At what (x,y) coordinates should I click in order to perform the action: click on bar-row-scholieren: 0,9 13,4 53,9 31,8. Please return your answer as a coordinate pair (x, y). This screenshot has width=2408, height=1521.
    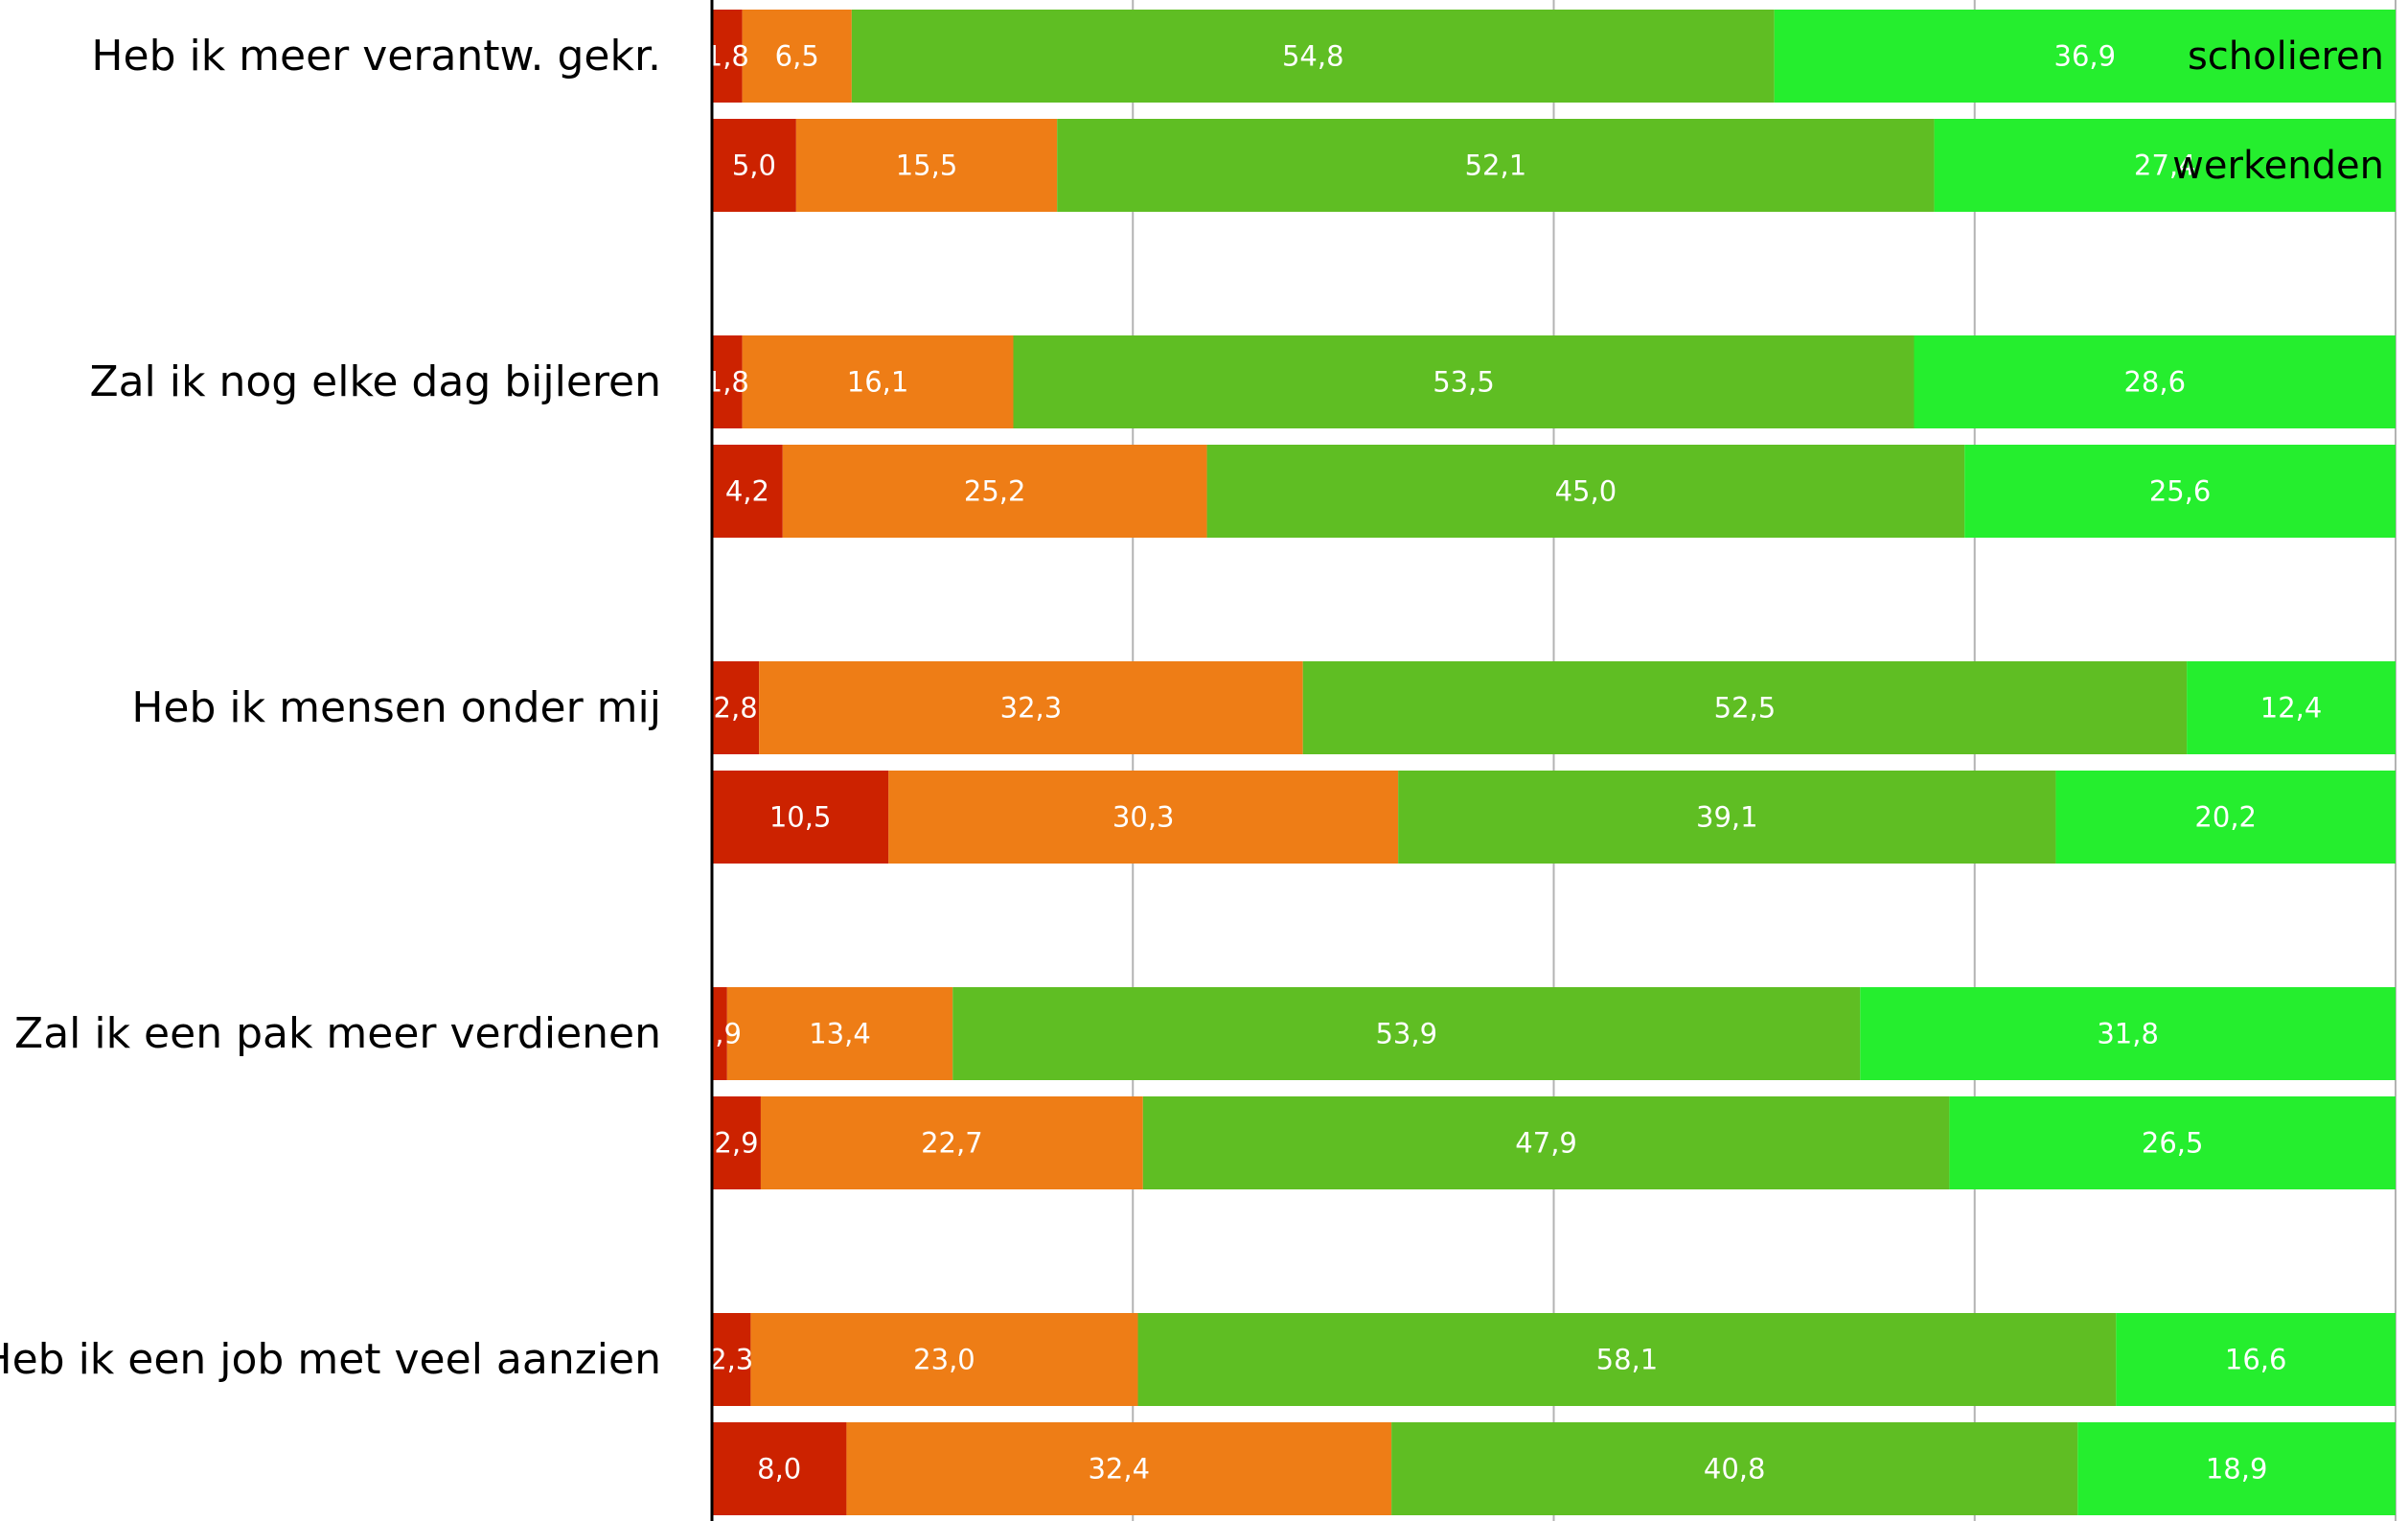
    Looking at the image, I should click on (1547, 1033).